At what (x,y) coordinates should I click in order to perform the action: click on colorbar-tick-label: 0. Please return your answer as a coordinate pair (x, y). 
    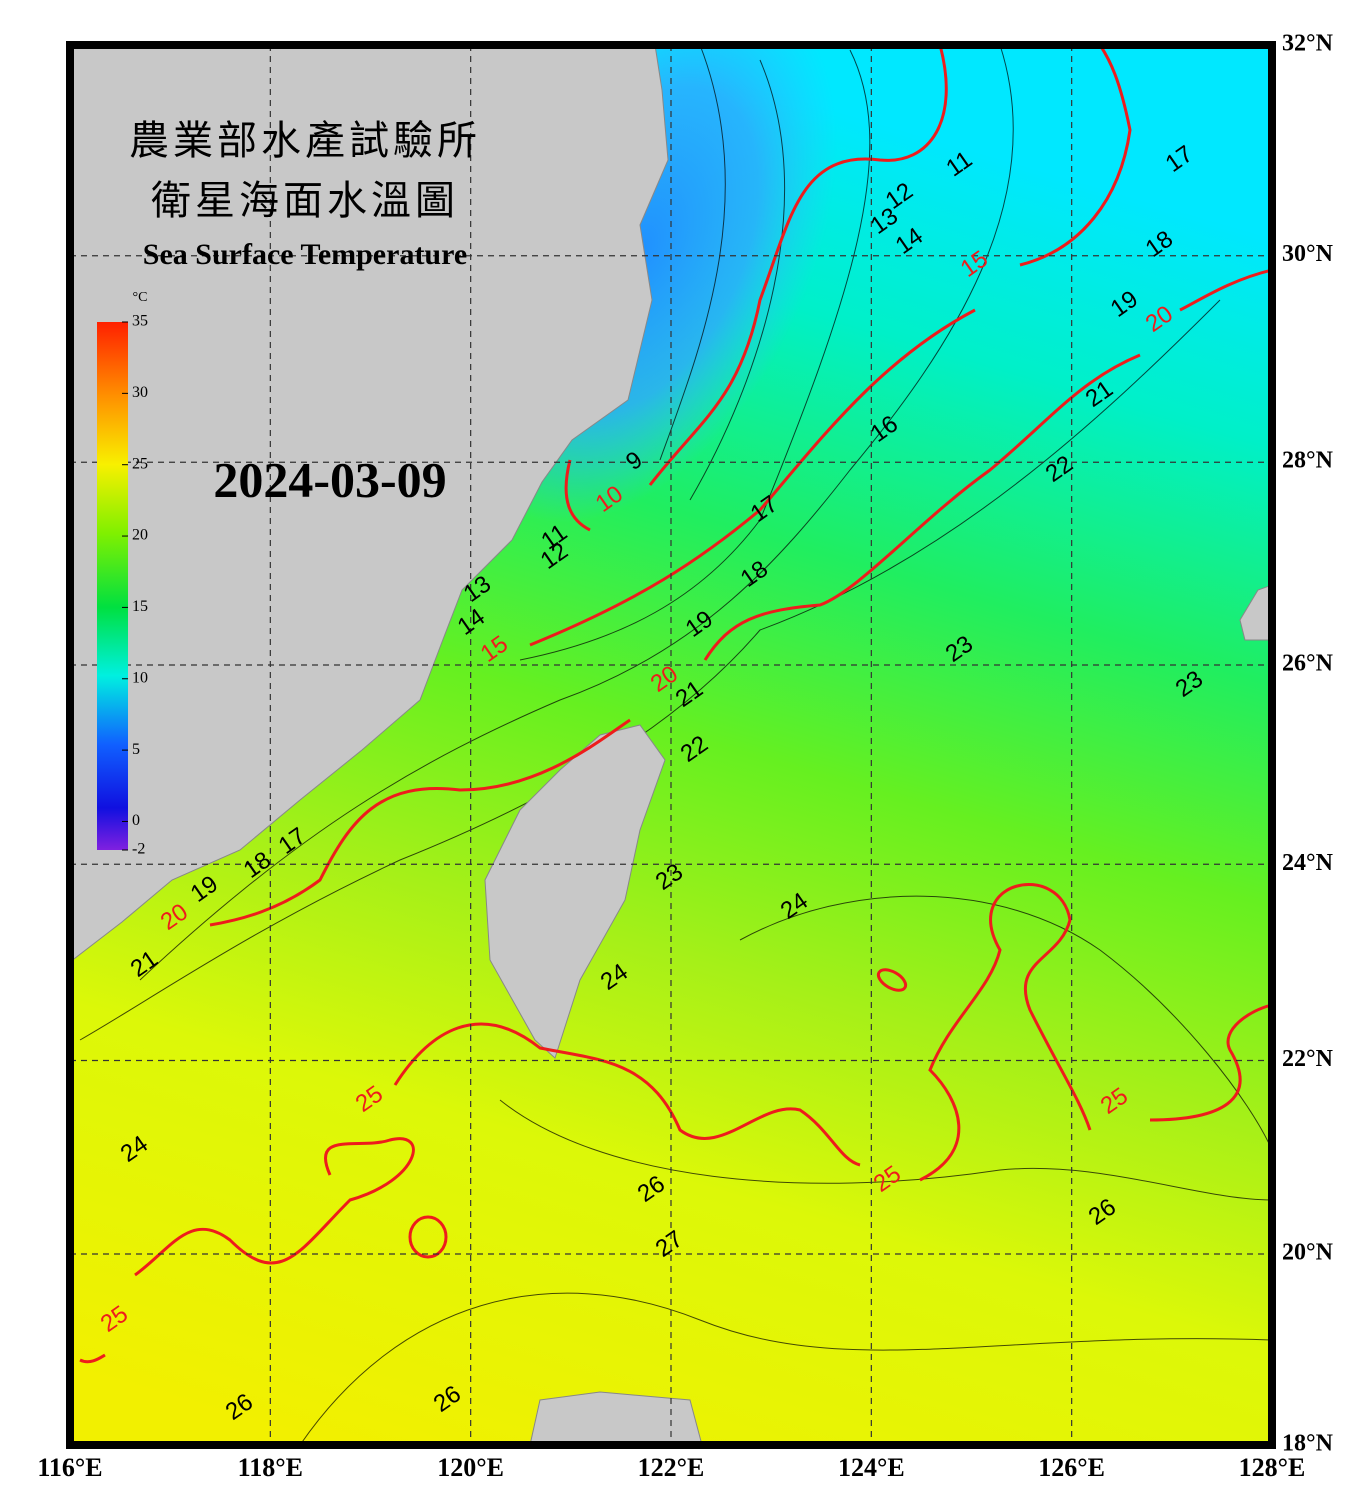
    Looking at the image, I should click on (136, 820).